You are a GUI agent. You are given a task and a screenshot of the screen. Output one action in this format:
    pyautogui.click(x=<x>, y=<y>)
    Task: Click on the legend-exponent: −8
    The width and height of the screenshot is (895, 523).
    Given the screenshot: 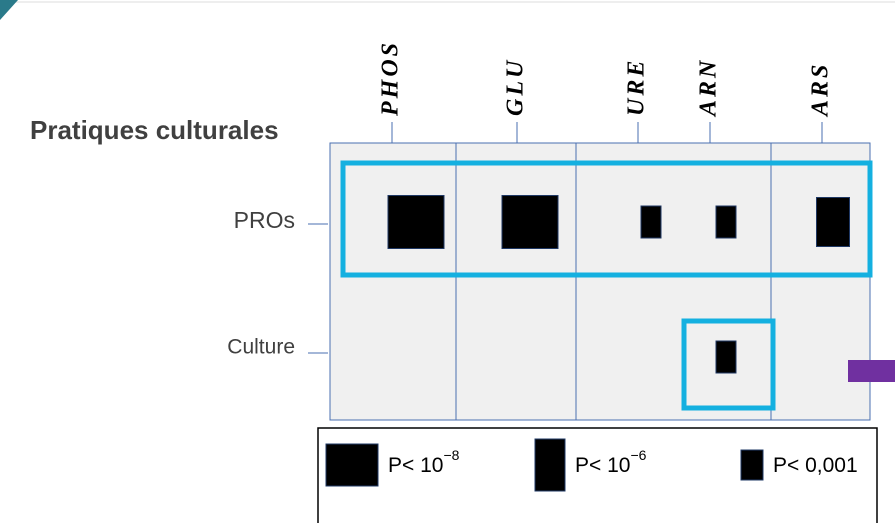 What is the action you would take?
    pyautogui.click(x=451, y=455)
    